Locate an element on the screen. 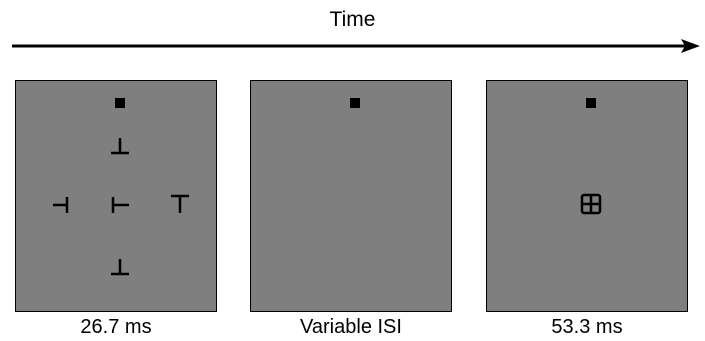  stimulus-array is located at coordinates (121, 207).